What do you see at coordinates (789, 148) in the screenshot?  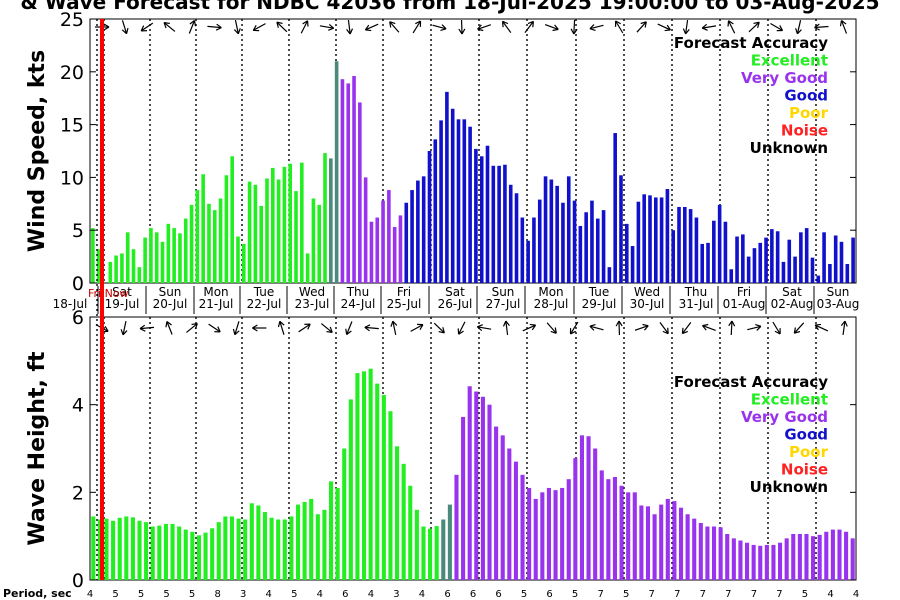 I see `legend-item-unknown: Unknown` at bounding box center [789, 148].